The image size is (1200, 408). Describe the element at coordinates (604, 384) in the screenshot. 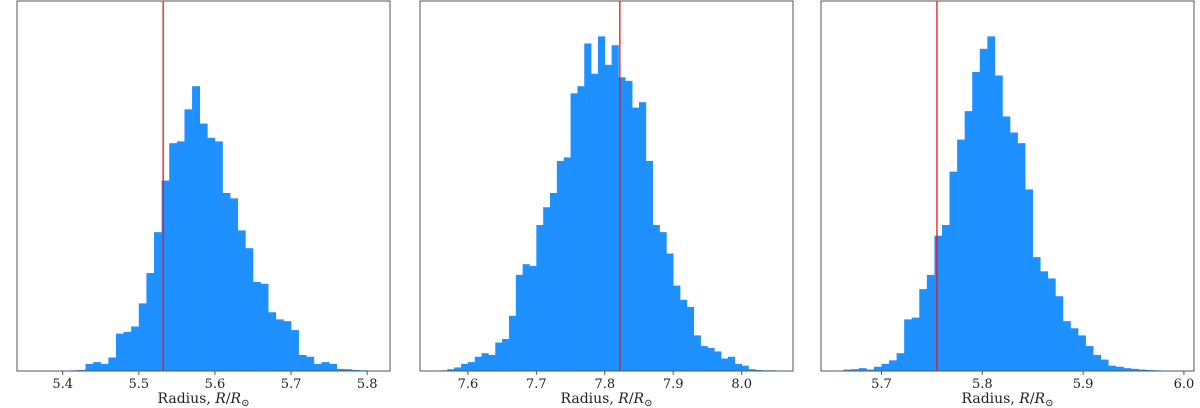

I see `x-tick-label: 7.8` at that location.